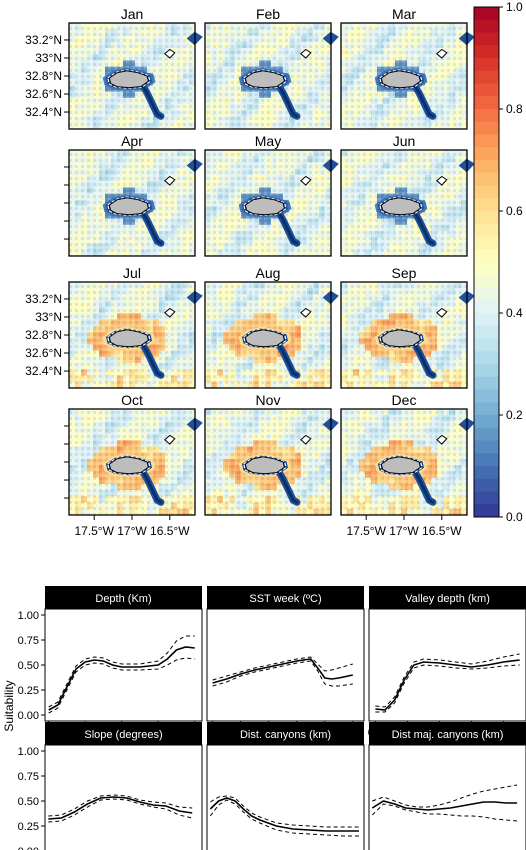 This screenshot has height=850, width=526. Describe the element at coordinates (268, 141) in the screenshot. I see `map-title: May` at that location.